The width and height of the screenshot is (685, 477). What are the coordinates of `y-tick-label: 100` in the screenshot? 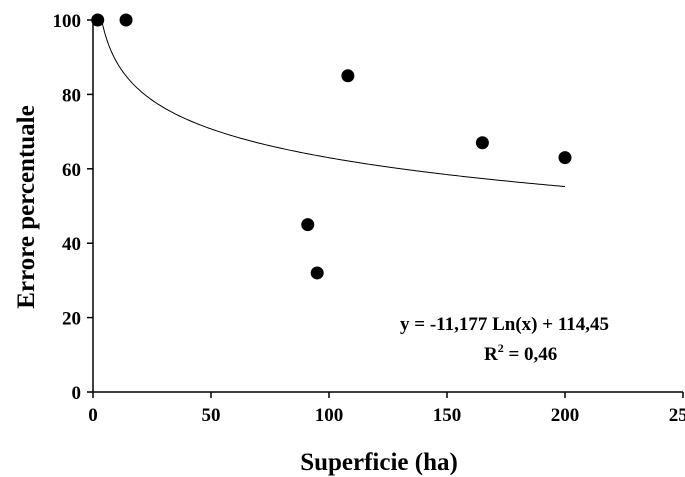 It's located at (67, 21).